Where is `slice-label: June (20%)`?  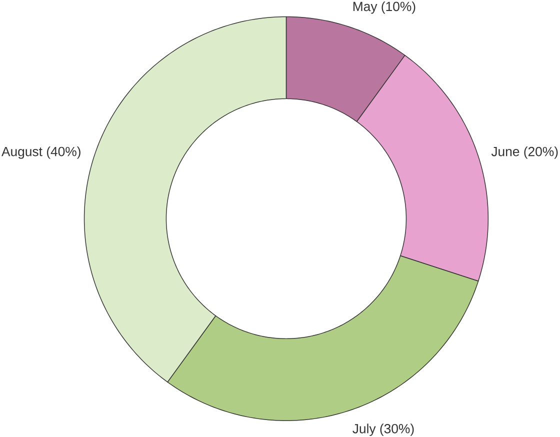
slice-label: June (20%) is located at coordinates (524, 152).